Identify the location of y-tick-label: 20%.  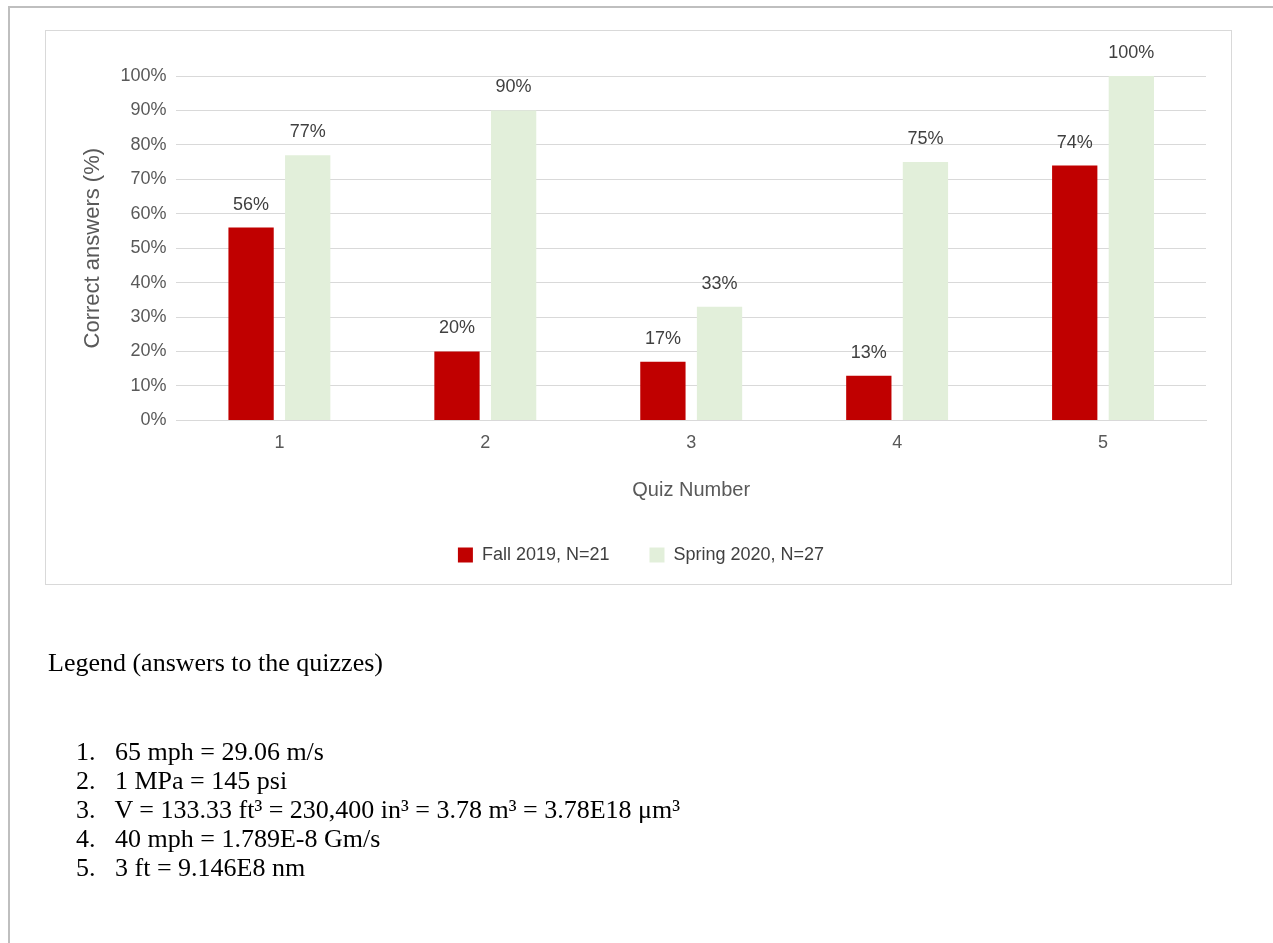
(148, 350).